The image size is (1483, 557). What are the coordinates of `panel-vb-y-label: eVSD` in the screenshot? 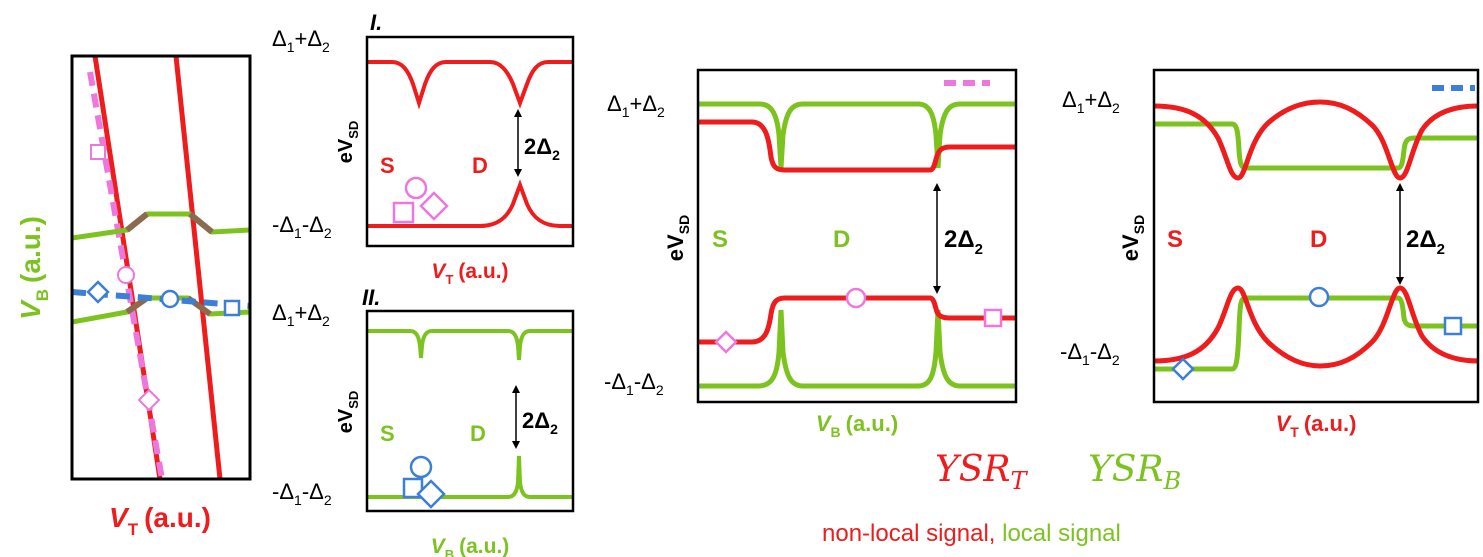 It's located at (677, 238).